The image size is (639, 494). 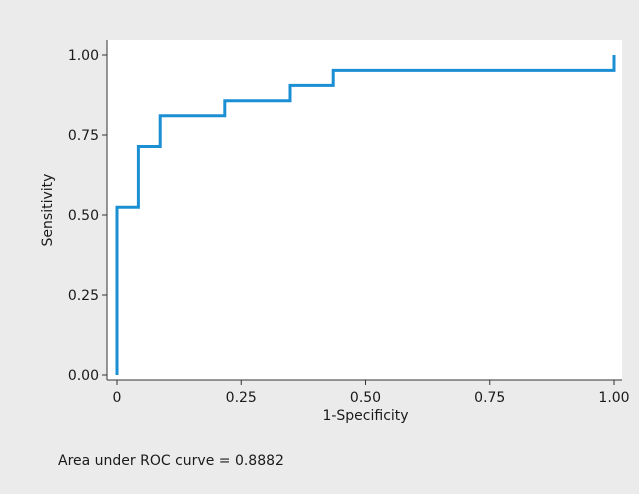 What do you see at coordinates (83, 376) in the screenshot?
I see `y-tick-label: 0.00` at bounding box center [83, 376].